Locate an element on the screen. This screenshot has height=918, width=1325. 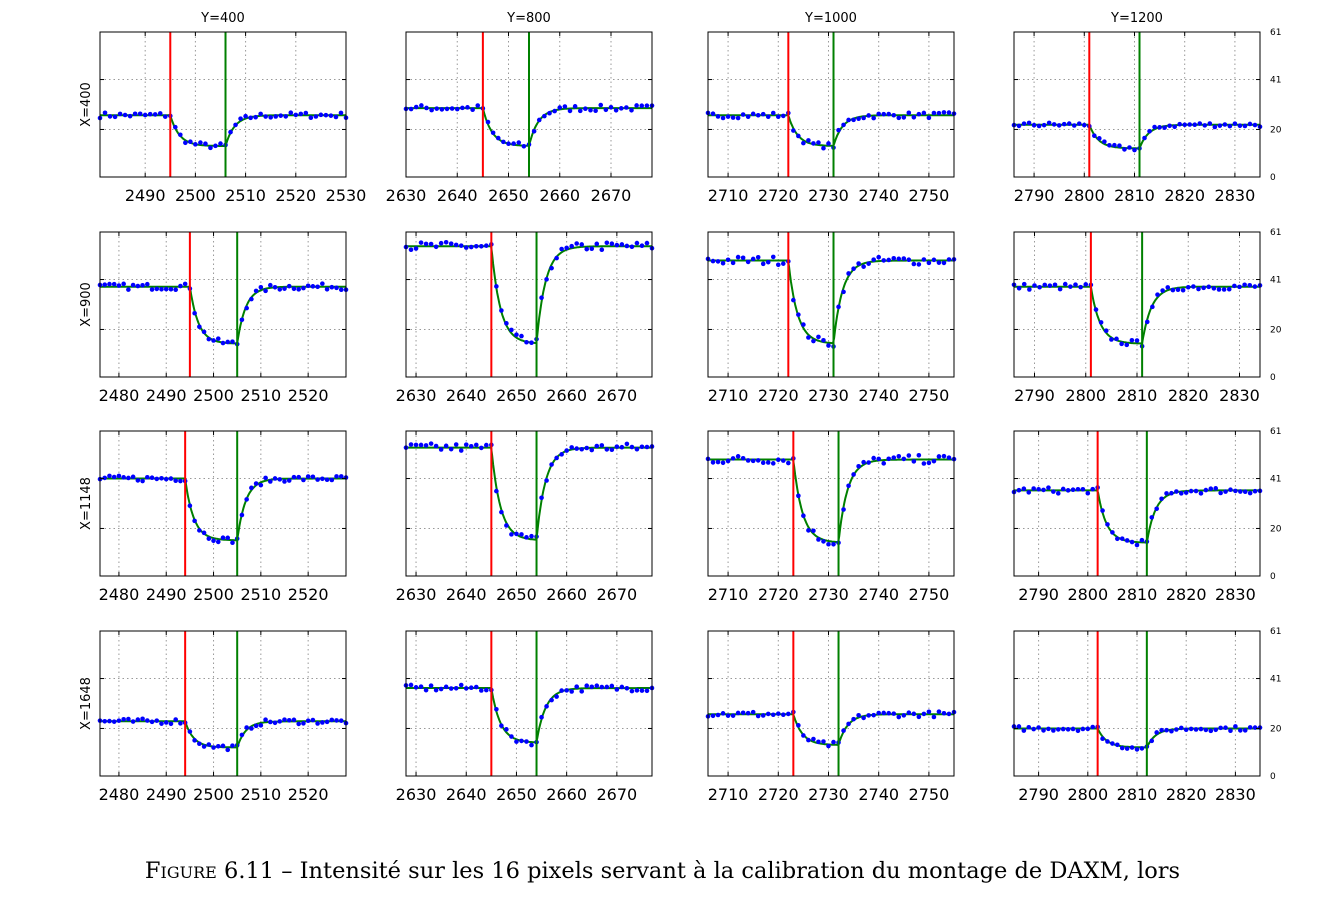
x-tick-label: 2520 is located at coordinates (295, 195).